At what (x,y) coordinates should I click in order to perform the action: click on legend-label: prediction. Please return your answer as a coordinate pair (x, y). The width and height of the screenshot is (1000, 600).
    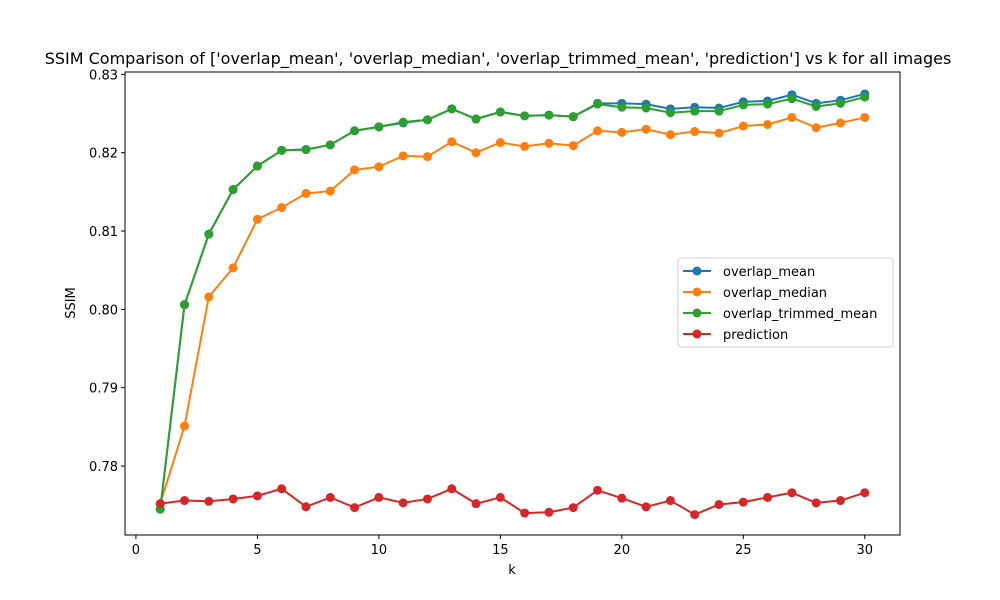
    Looking at the image, I should click on (755, 335).